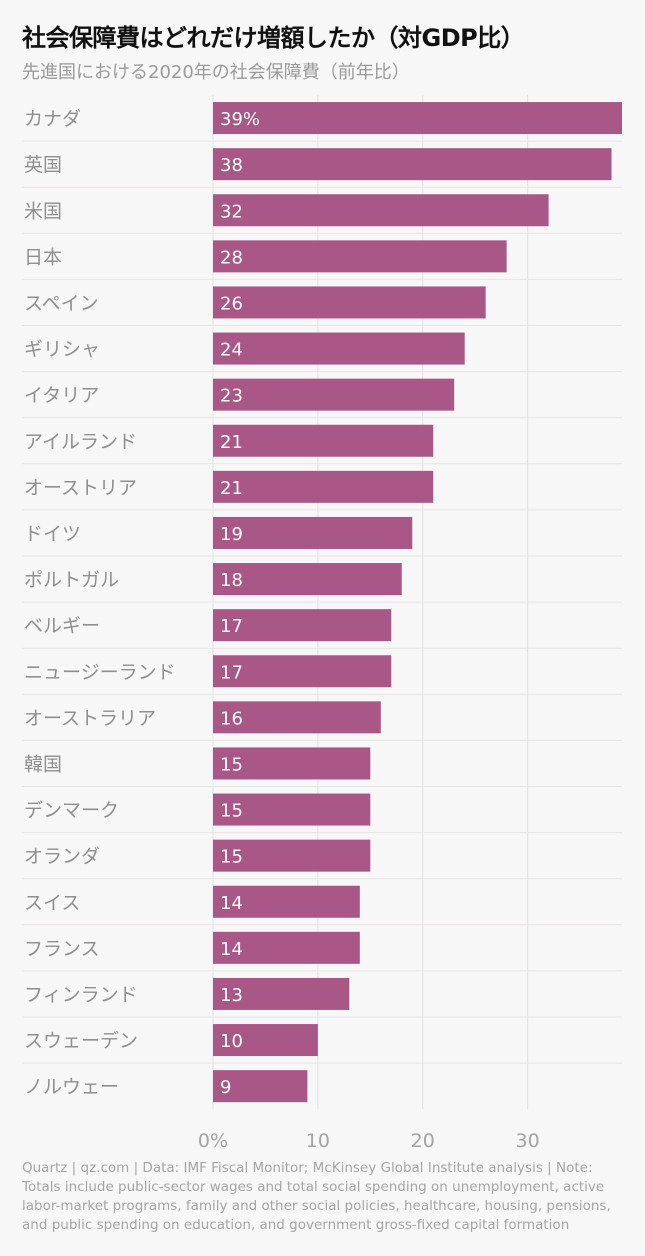  What do you see at coordinates (318, 1140) in the screenshot?
I see `x-tick-label: 10` at bounding box center [318, 1140].